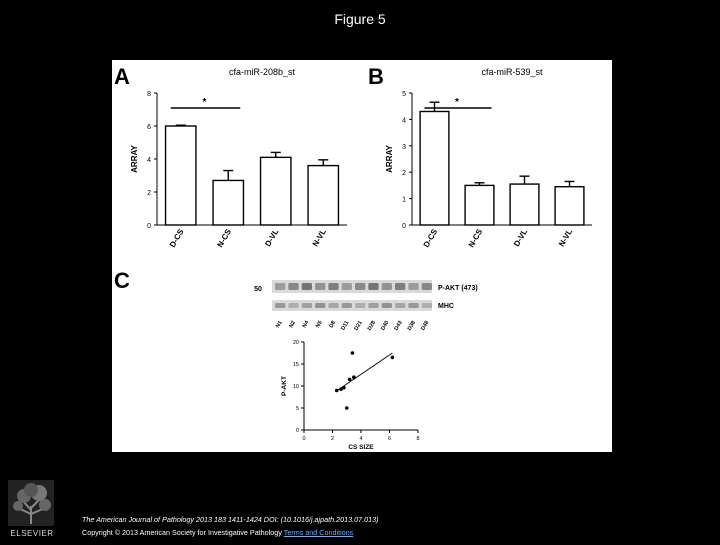  What do you see at coordinates (318, 532) in the screenshot?
I see `terms-link: Terms and Conditions` at bounding box center [318, 532].